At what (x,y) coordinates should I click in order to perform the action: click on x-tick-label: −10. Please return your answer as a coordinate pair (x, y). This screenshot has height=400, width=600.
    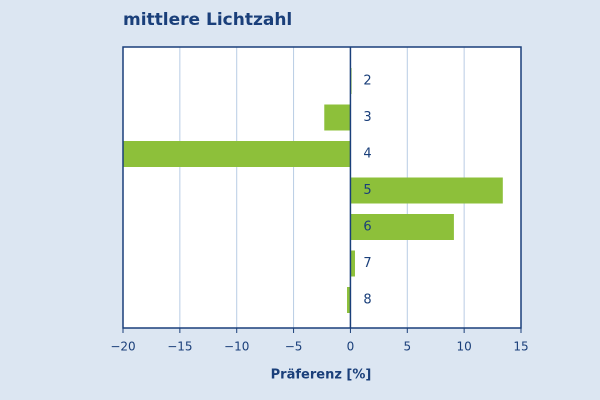
    Looking at the image, I should click on (236, 347).